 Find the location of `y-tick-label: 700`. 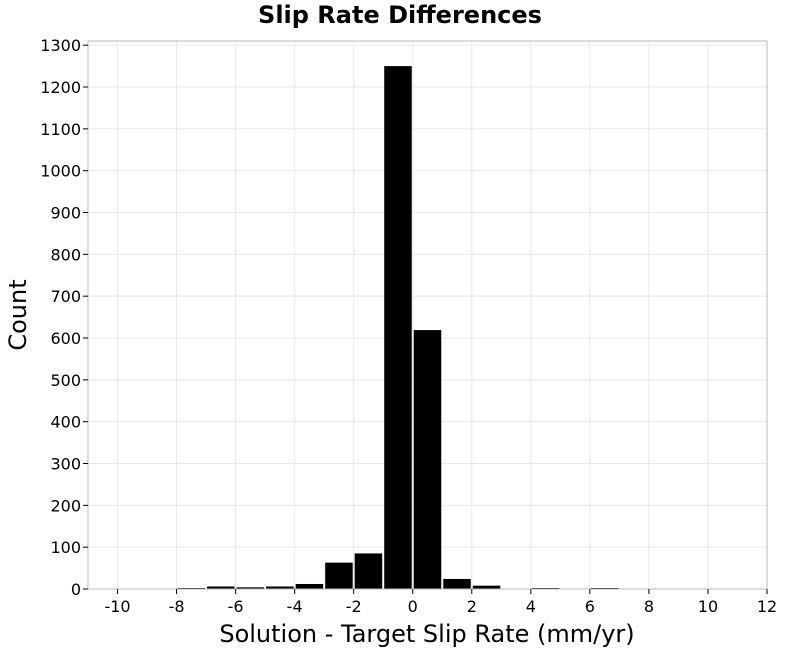

y-tick-label: 700 is located at coordinates (65, 296).